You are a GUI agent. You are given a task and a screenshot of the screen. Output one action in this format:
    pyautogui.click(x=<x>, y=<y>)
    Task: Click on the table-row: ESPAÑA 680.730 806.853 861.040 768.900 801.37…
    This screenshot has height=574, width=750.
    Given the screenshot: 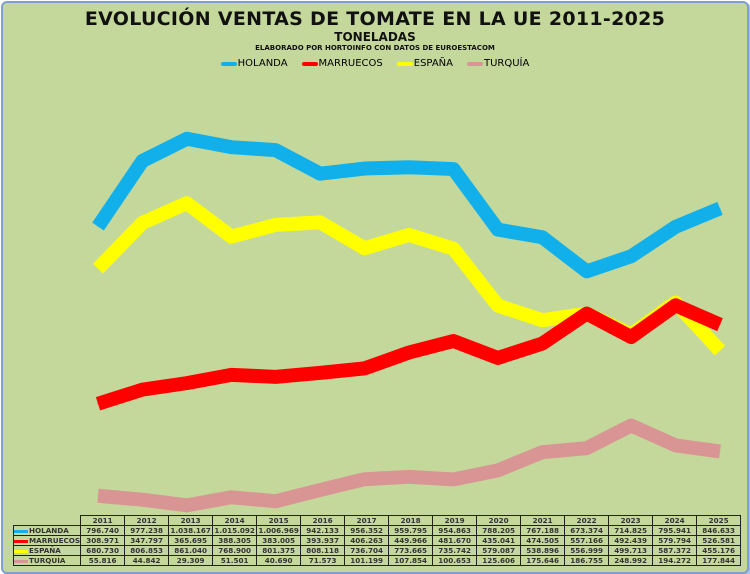 What is the action you would take?
    pyautogui.click(x=377, y=550)
    